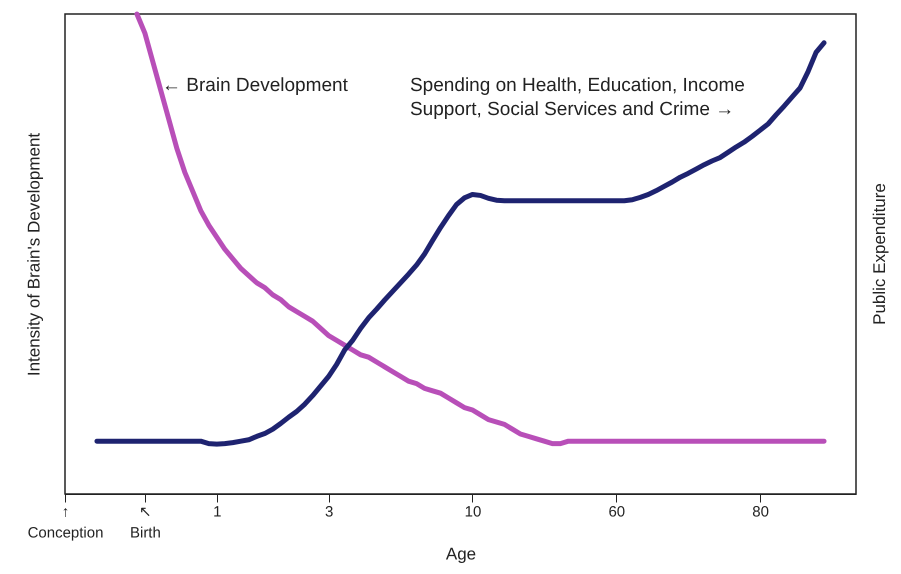 This screenshot has height=574, width=901. What do you see at coordinates (617, 512) in the screenshot?
I see `x-tick-label: 60` at bounding box center [617, 512].